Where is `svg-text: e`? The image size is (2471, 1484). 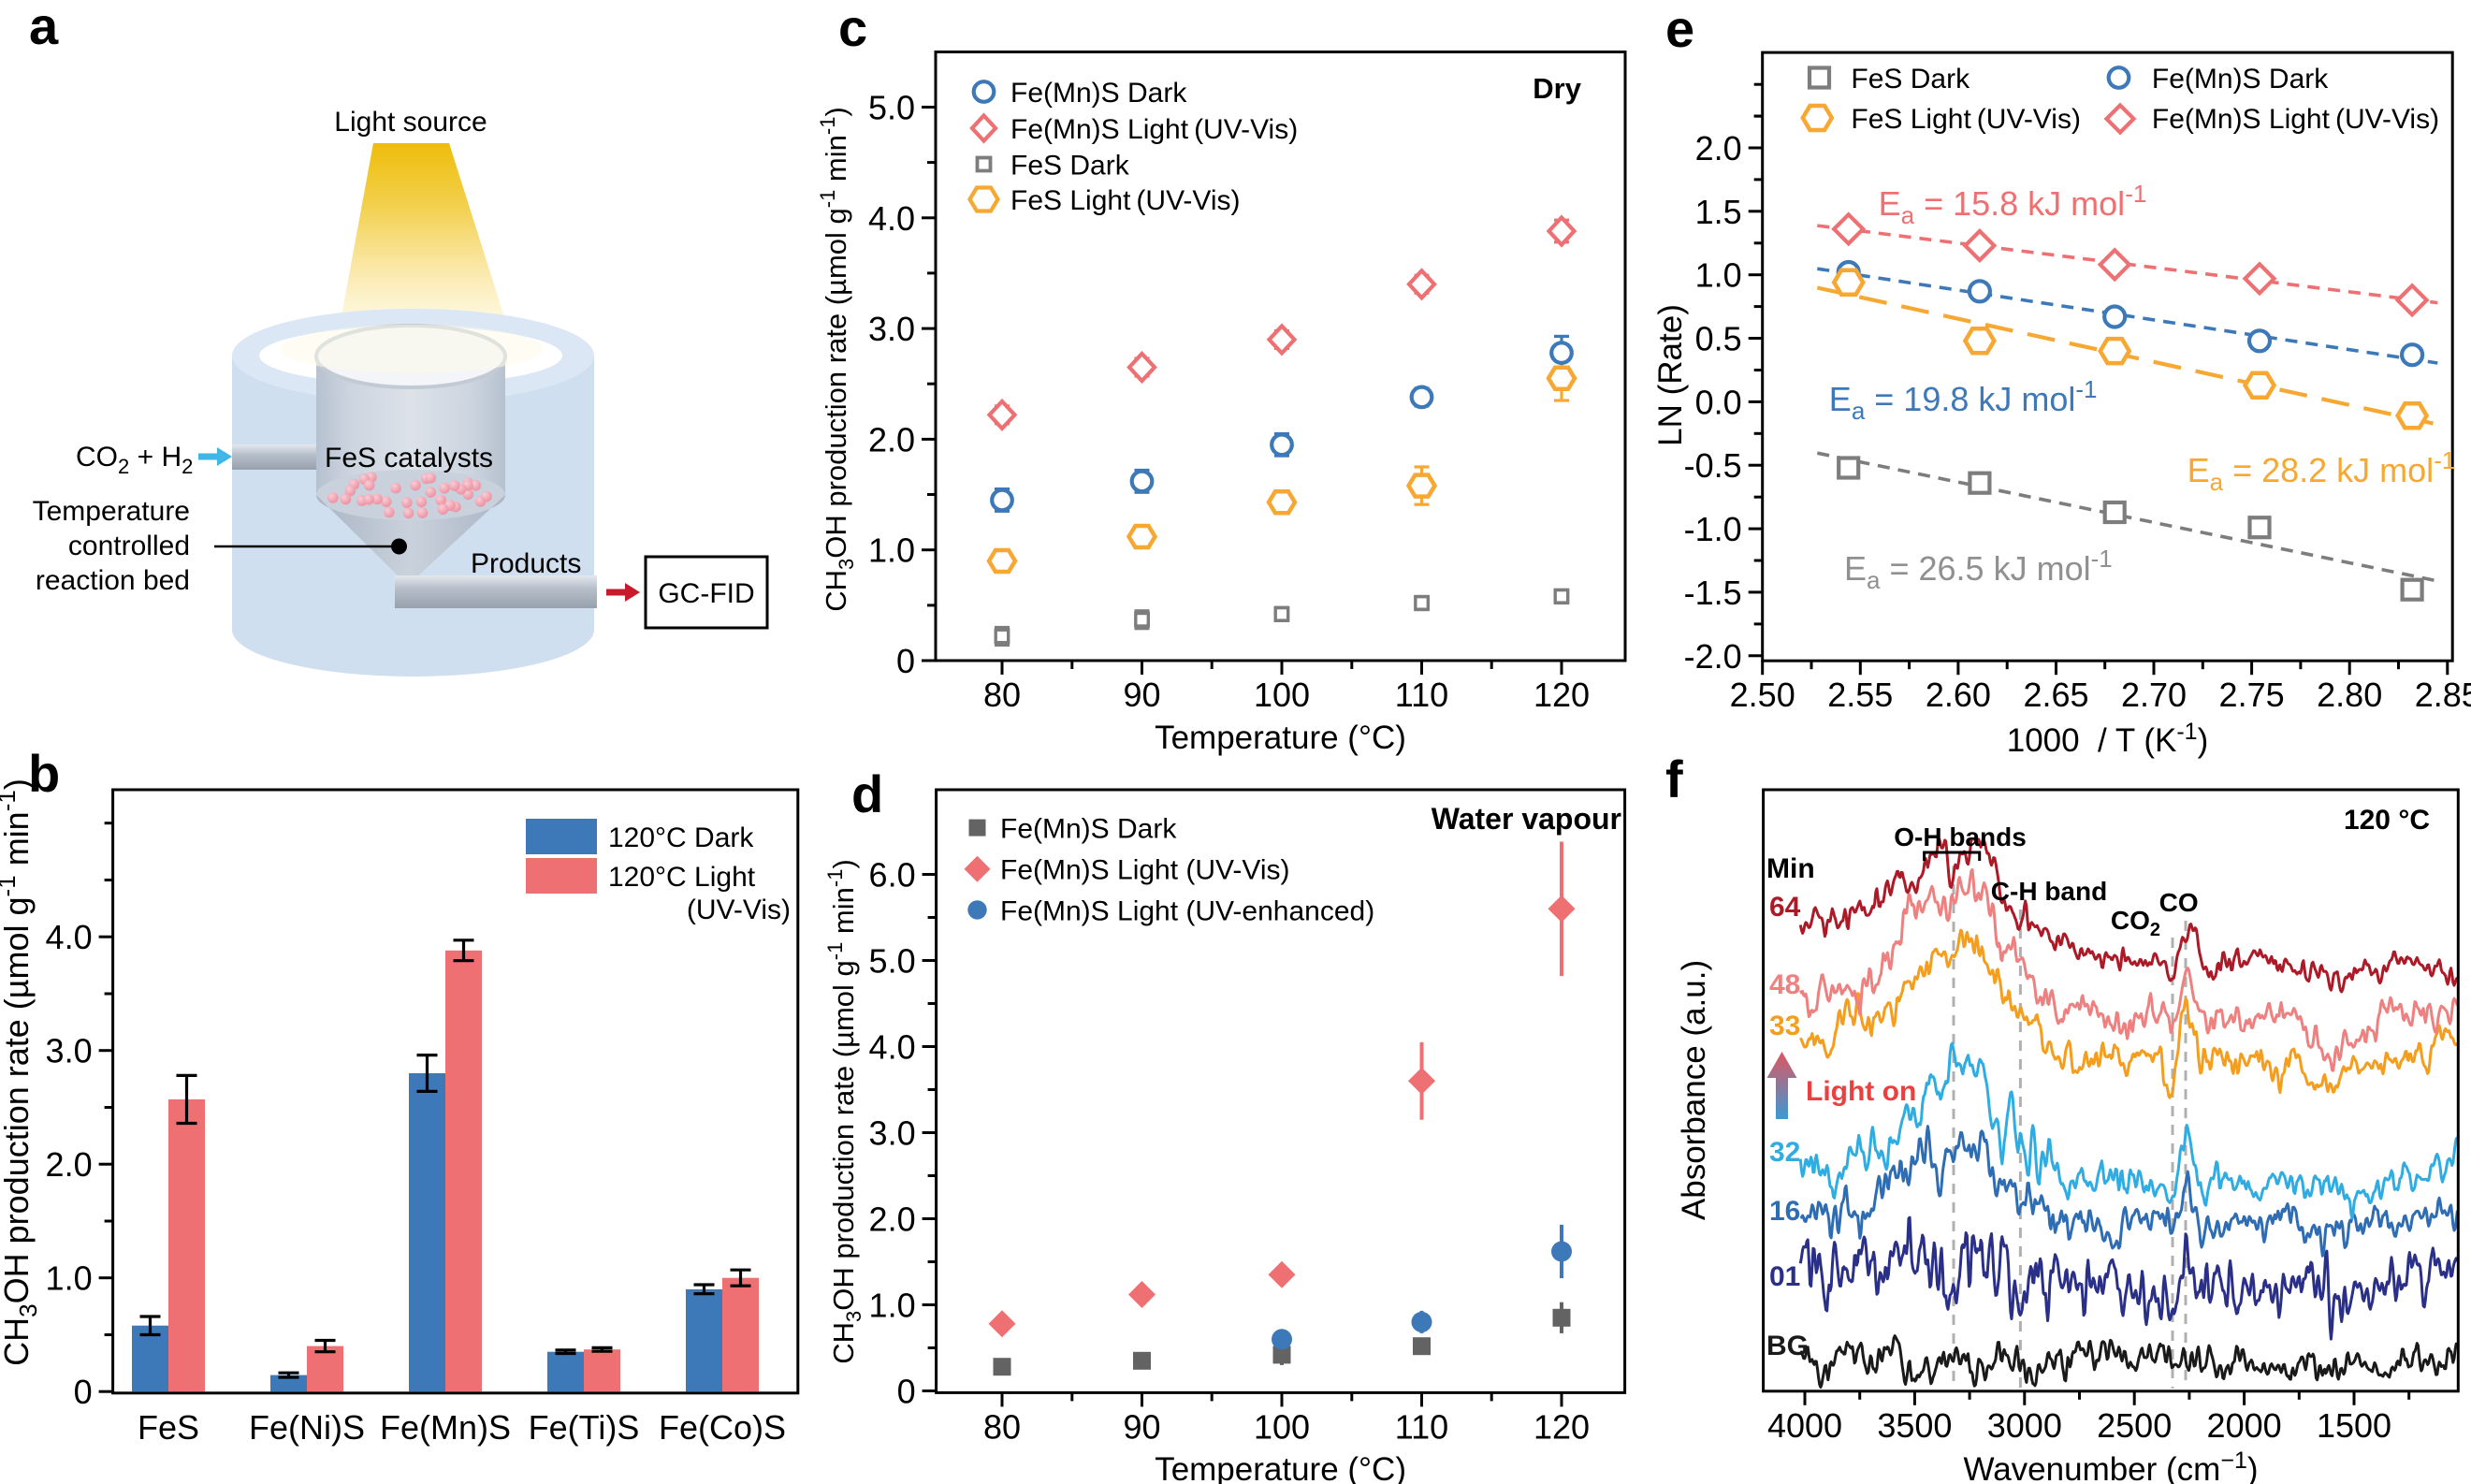
svg-text: e is located at coordinates (1679, 29).